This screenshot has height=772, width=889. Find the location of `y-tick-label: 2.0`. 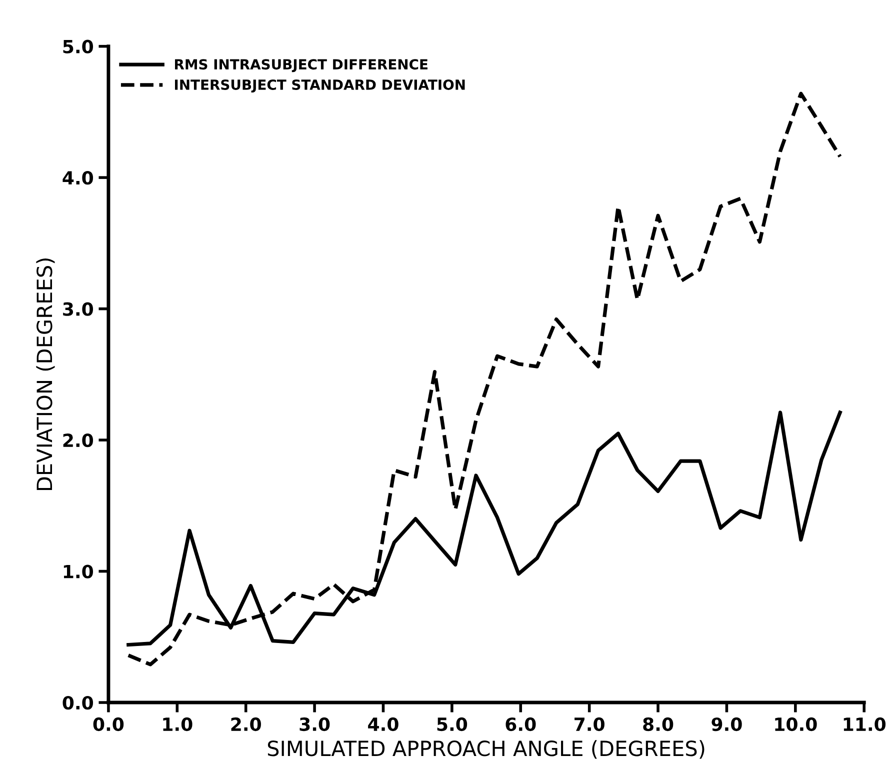

y-tick-label: 2.0 is located at coordinates (78, 441).